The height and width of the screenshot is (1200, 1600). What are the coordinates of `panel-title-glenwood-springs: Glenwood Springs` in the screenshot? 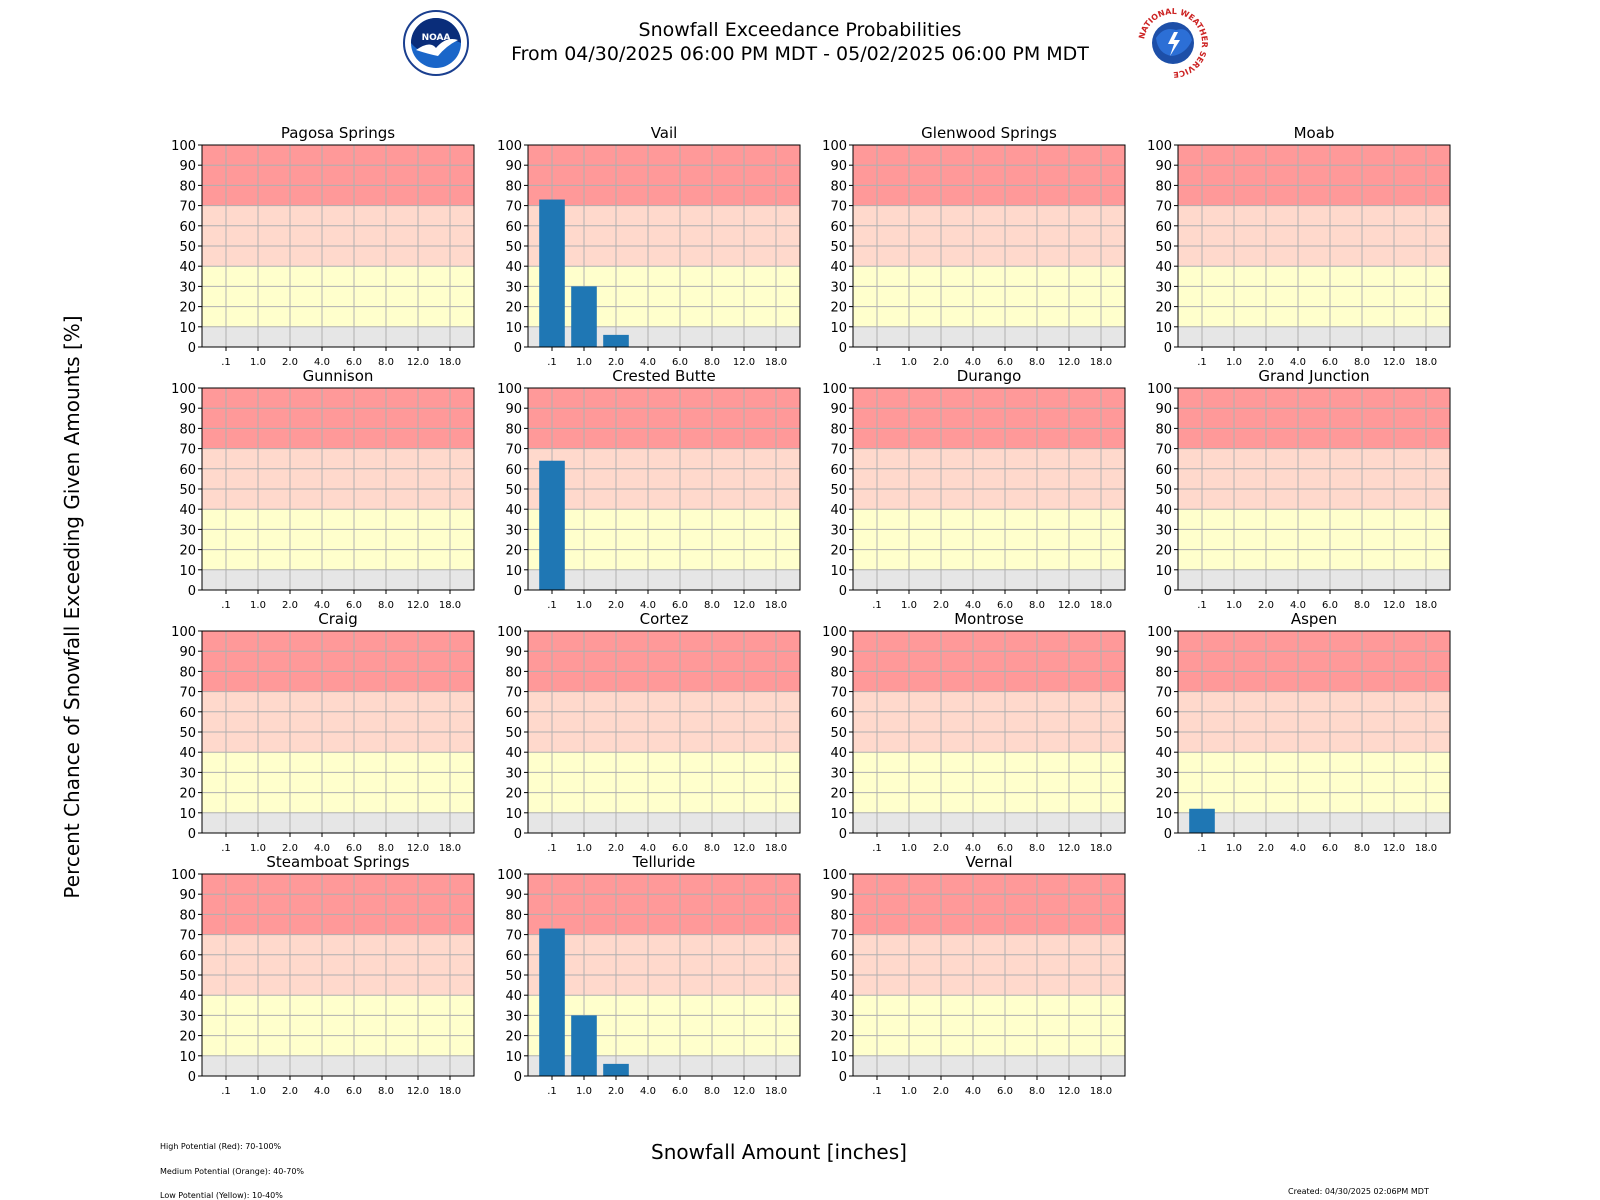 It's located at (989, 133).